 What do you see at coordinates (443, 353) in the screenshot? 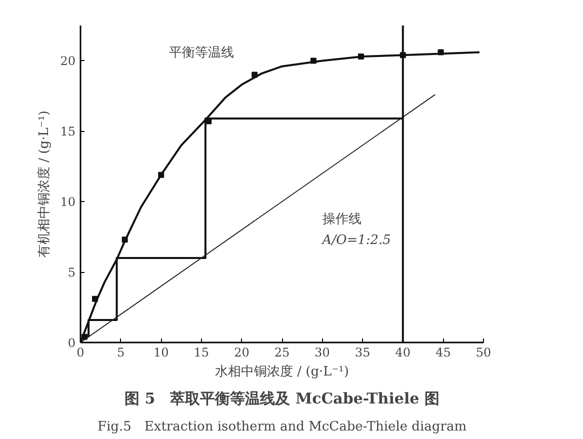
I see `x-tick-label: 45` at bounding box center [443, 353].